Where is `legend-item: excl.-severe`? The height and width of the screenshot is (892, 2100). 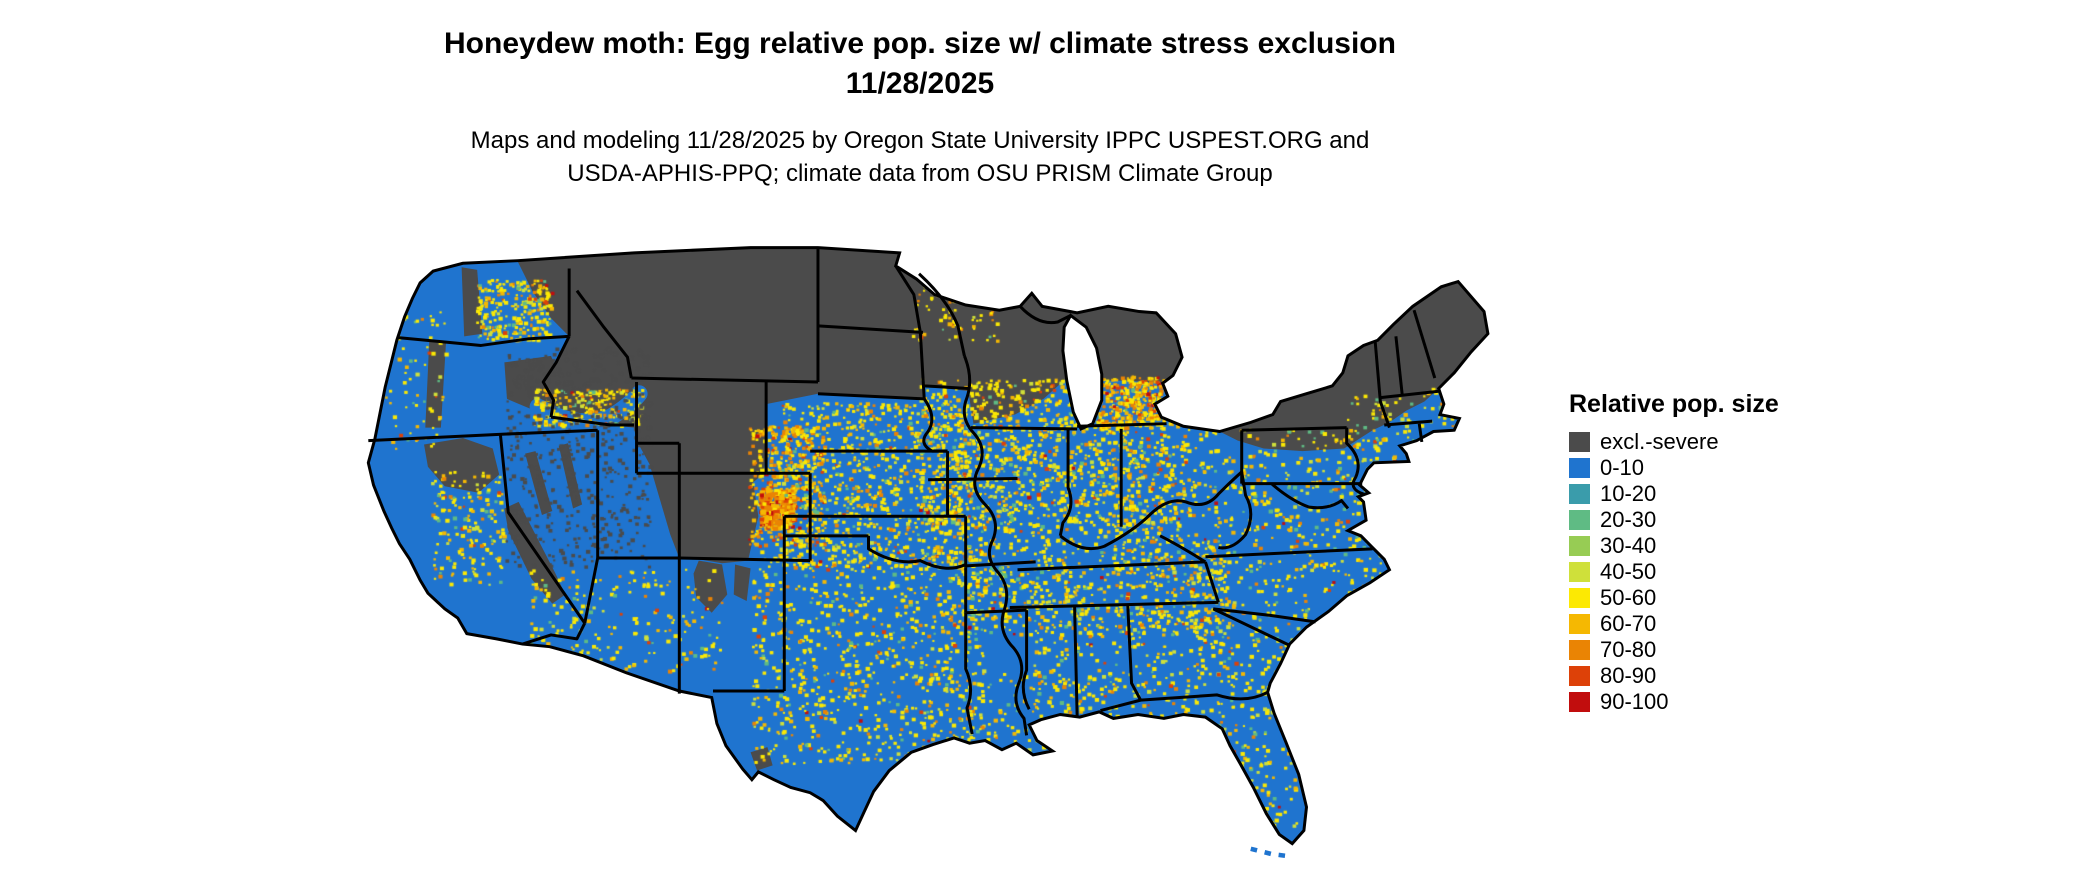 legend-item: excl.-severe is located at coordinates (1674, 441).